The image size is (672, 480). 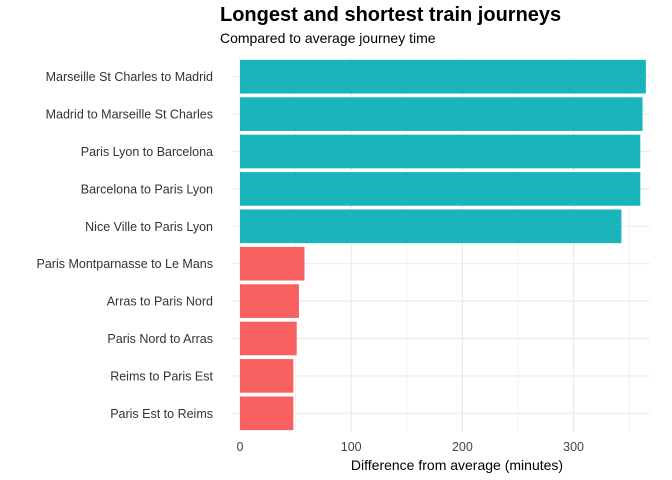 What do you see at coordinates (573, 447) in the screenshot?
I see `x-tick-label: 300` at bounding box center [573, 447].